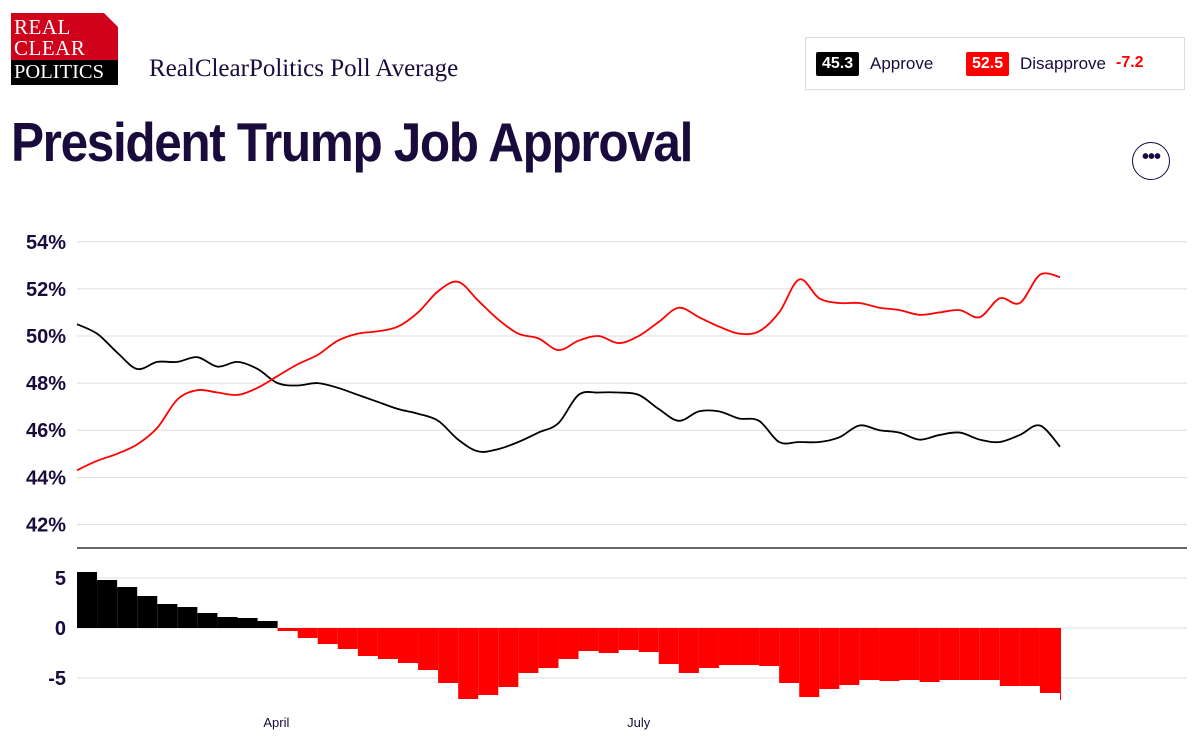  I want to click on rcp-logo: REAL CLEAR POLITICS, so click(64, 49).